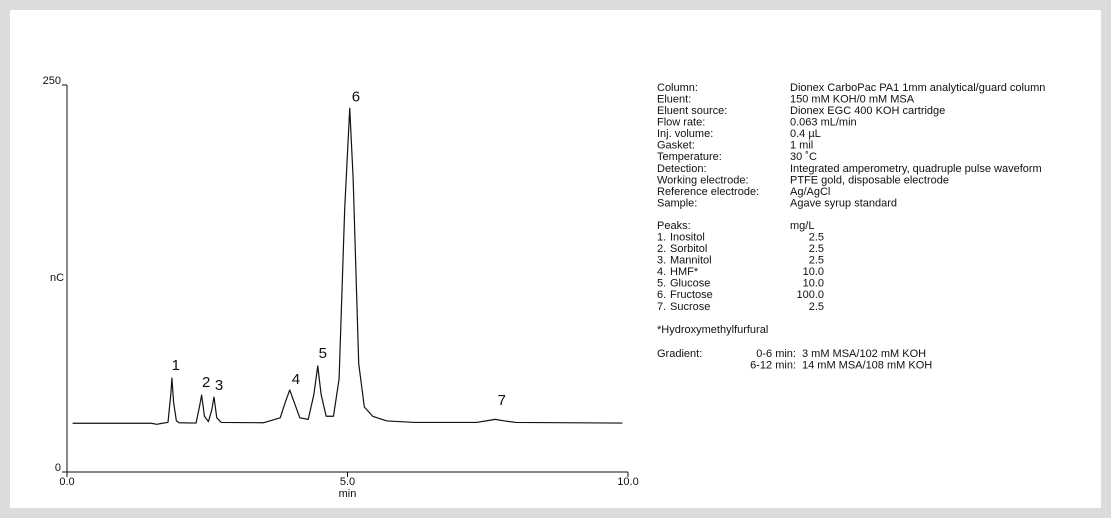 This screenshot has width=1111, height=518. Describe the element at coordinates (679, 354) in the screenshot. I see `gradient-label: Gradient:` at that location.